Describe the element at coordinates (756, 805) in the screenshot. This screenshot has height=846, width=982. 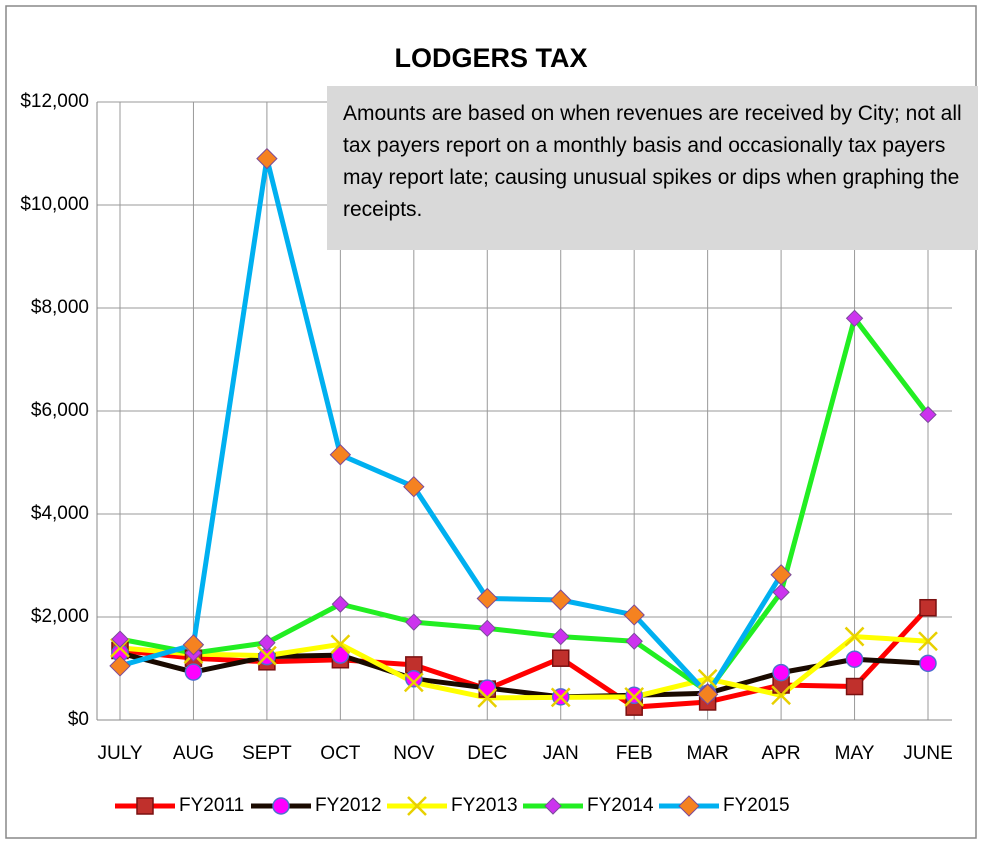
I see `legend-label: FY2015` at that location.